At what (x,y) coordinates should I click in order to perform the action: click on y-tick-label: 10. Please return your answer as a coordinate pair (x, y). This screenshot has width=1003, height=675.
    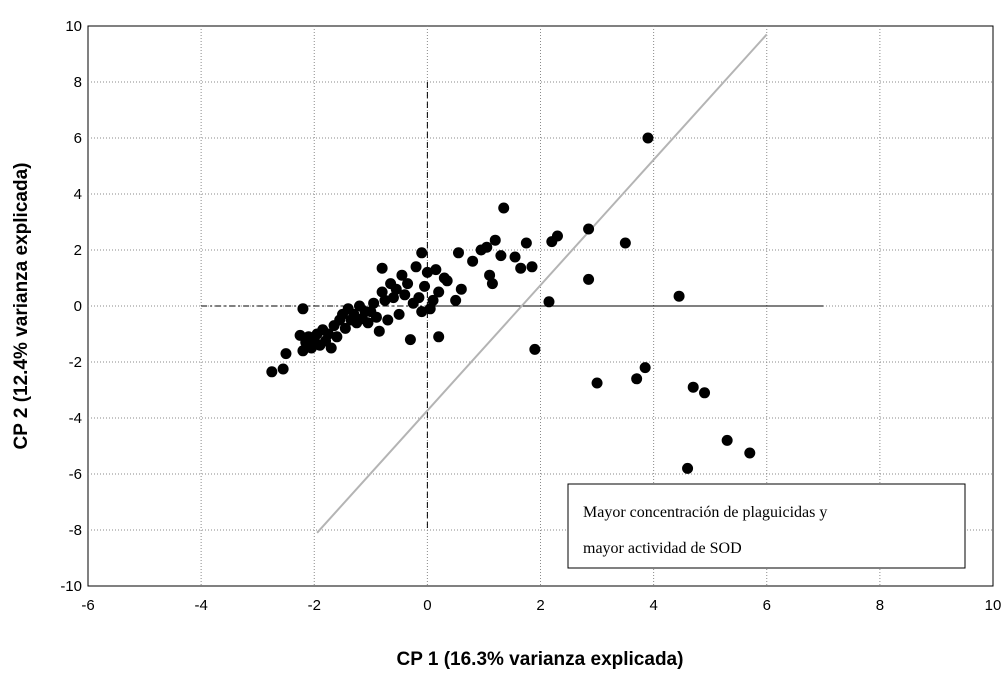
    Looking at the image, I should click on (73, 26).